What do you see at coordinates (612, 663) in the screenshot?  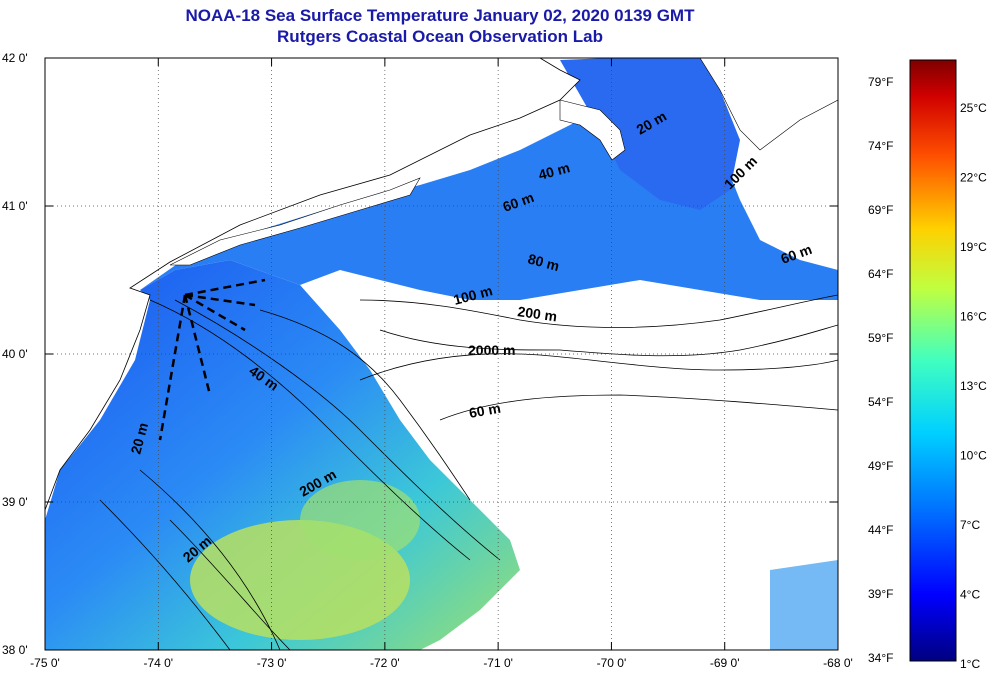 I see `longitude-tick-label: -70 0'` at bounding box center [612, 663].